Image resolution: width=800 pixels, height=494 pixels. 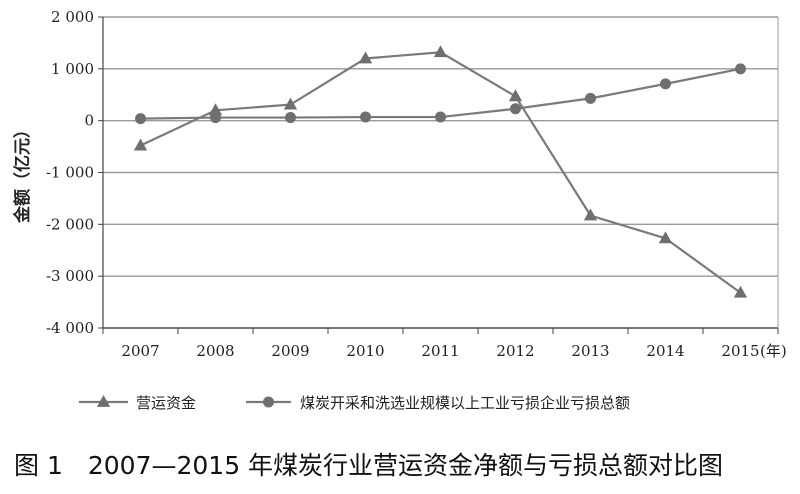 What do you see at coordinates (740, 351) in the screenshot?
I see `x-tick-label: 2015` at bounding box center [740, 351].